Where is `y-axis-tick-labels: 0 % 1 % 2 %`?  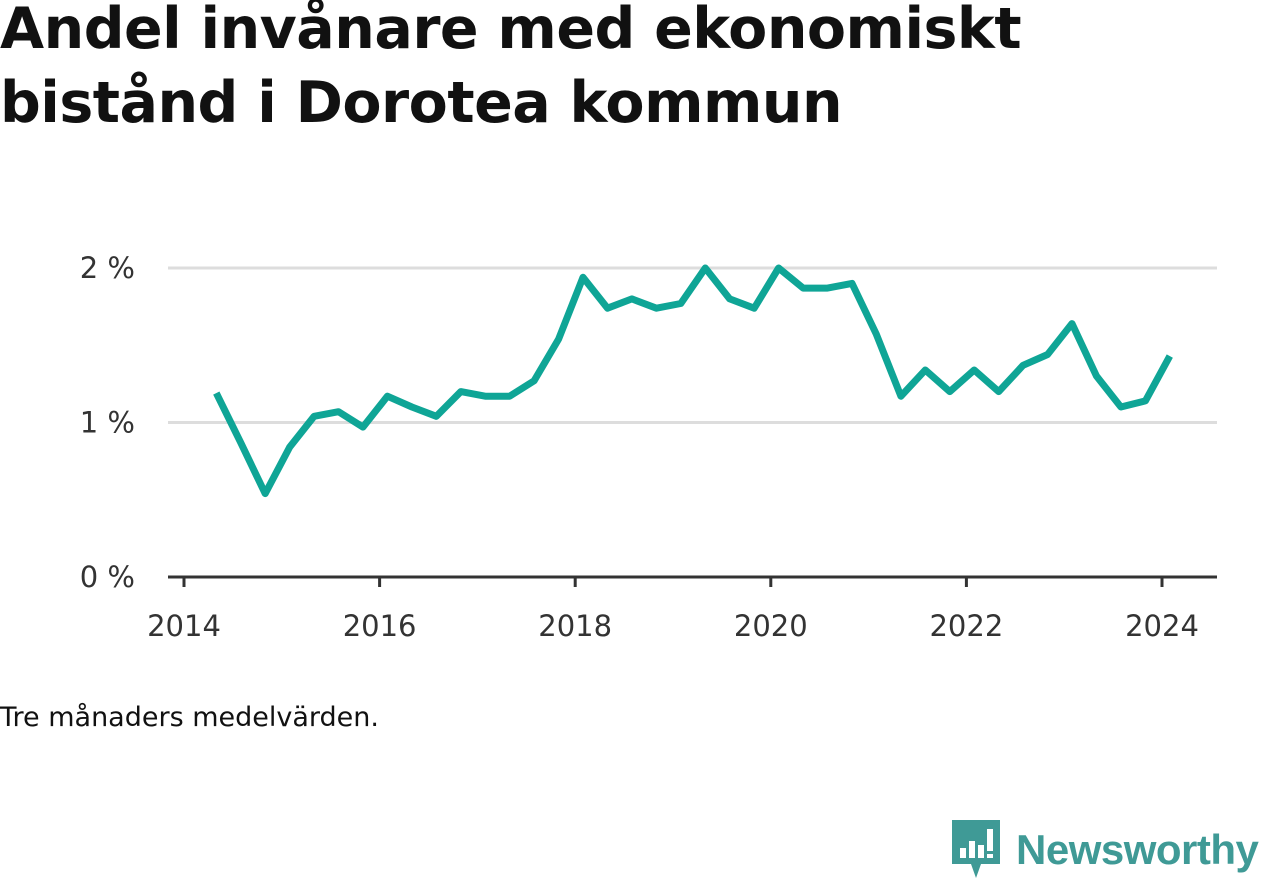
y-axis-tick-labels: 0 % 1 % 2 % is located at coordinates (107, 422).